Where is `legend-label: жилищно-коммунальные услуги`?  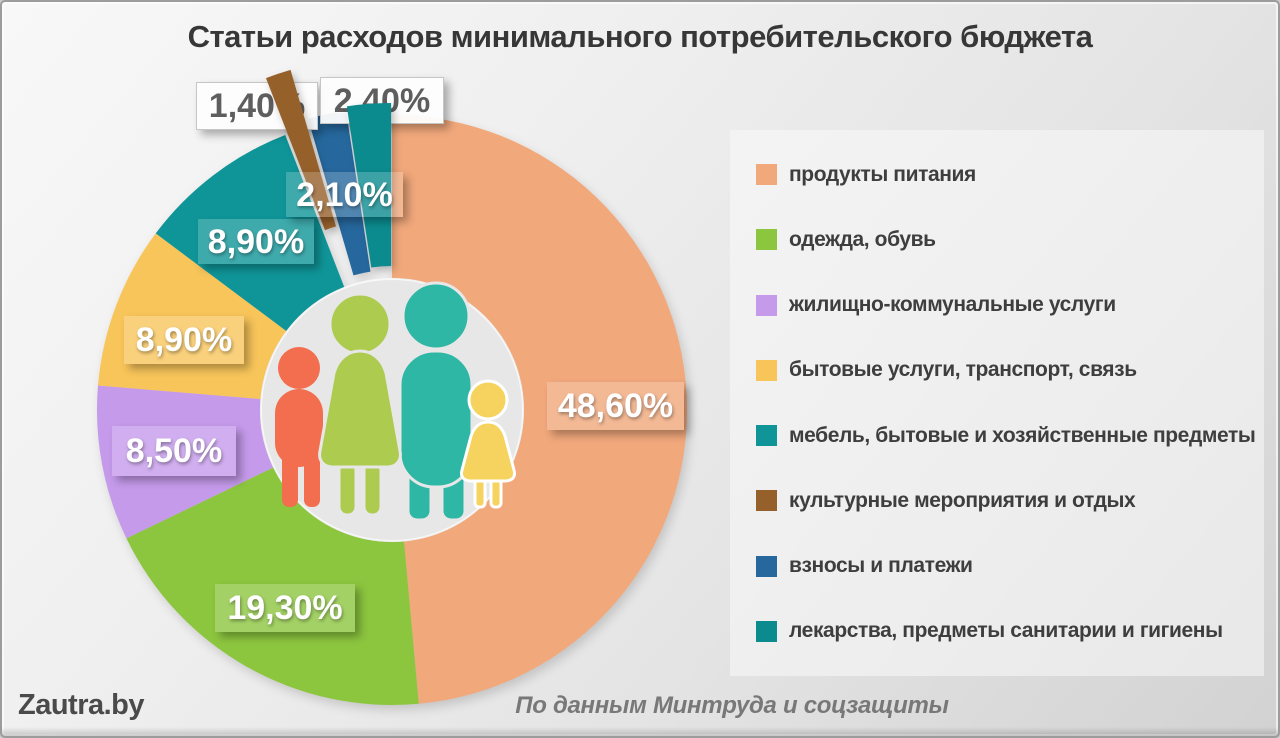
legend-label: жилищно-коммунальные услуги is located at coordinates (952, 305).